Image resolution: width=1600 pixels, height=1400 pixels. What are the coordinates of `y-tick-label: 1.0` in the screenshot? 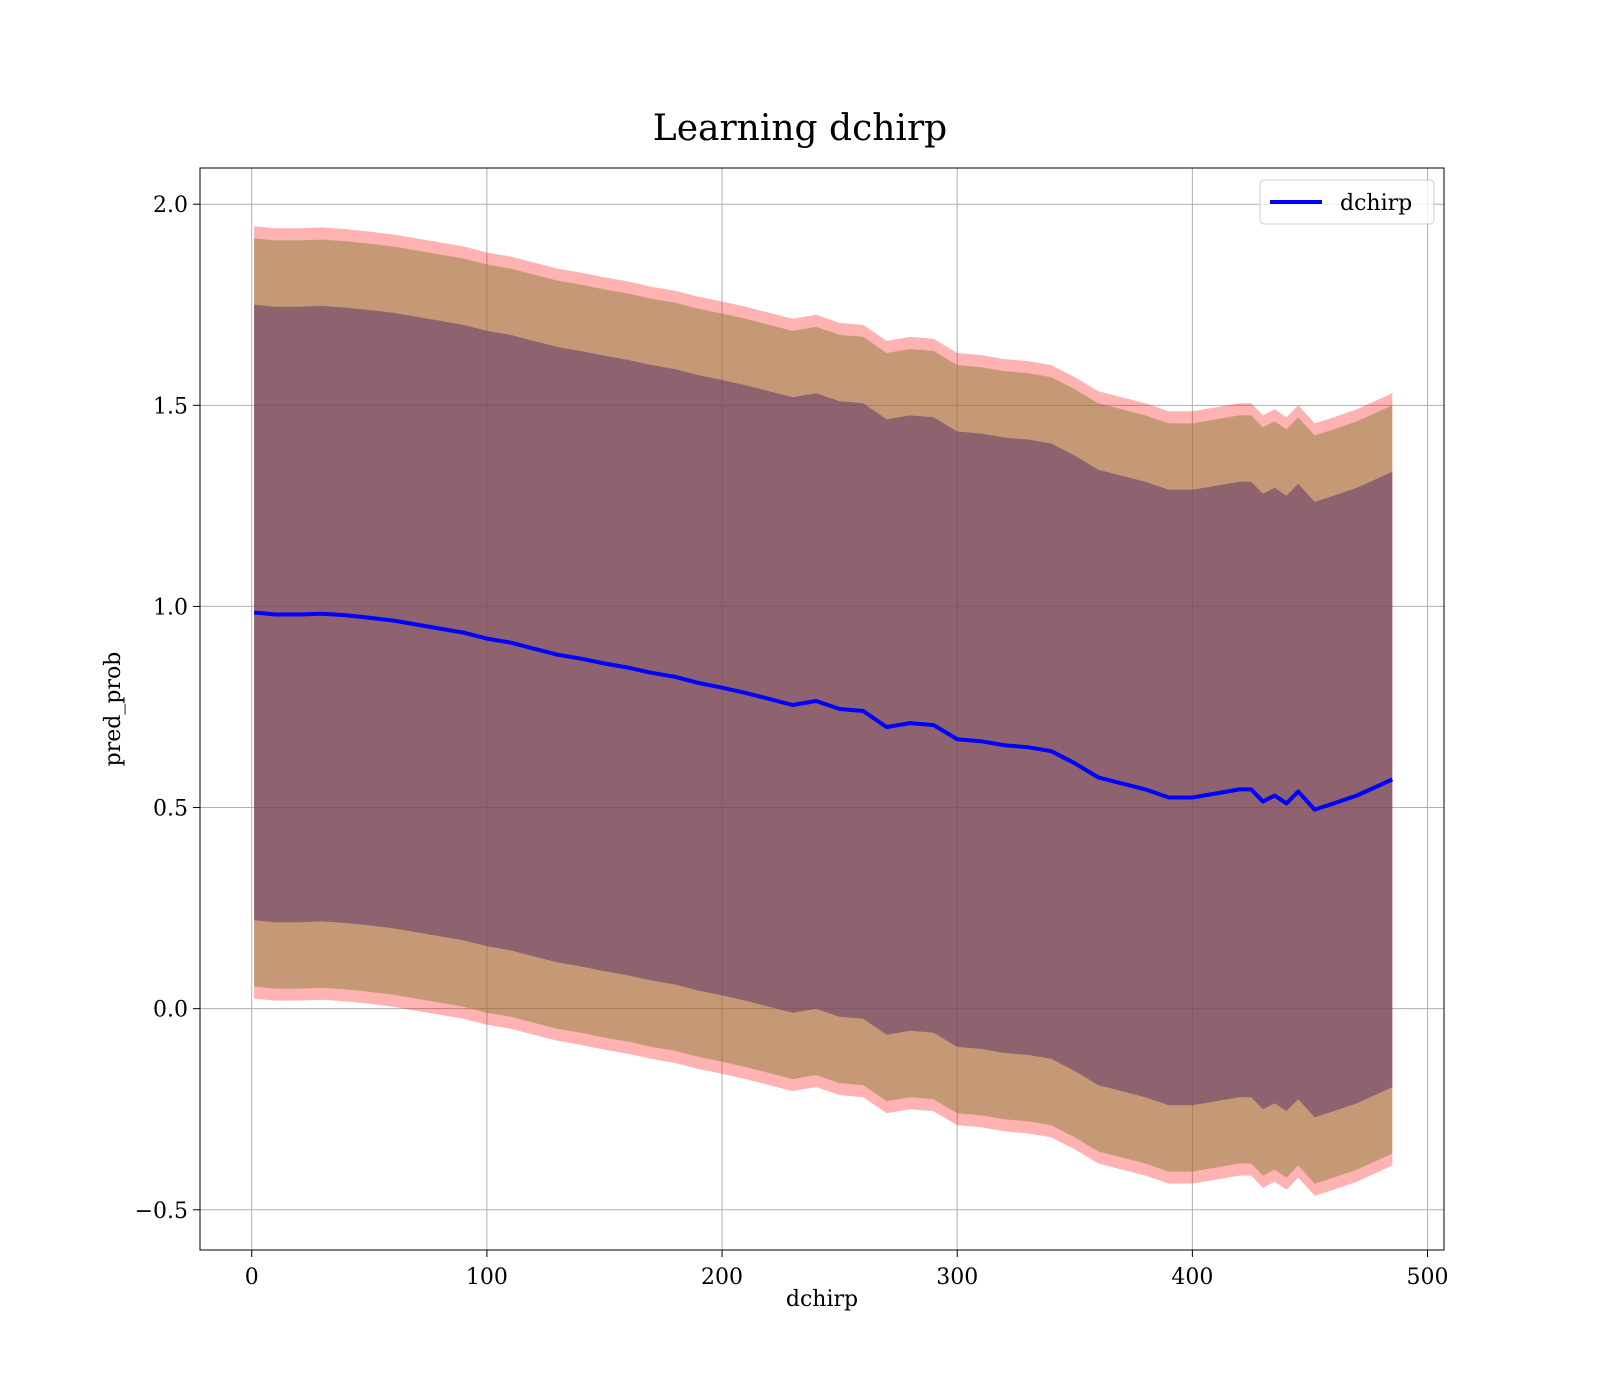 It's located at (170, 607).